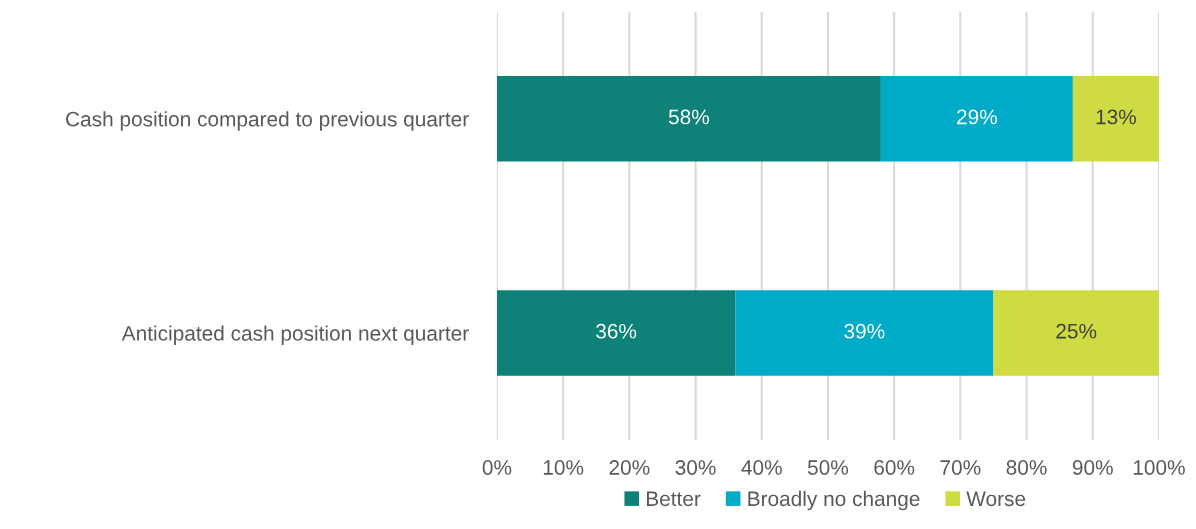 The image size is (1196, 529). Describe the element at coordinates (960, 467) in the screenshot. I see `x-tick-label: 70%` at that location.